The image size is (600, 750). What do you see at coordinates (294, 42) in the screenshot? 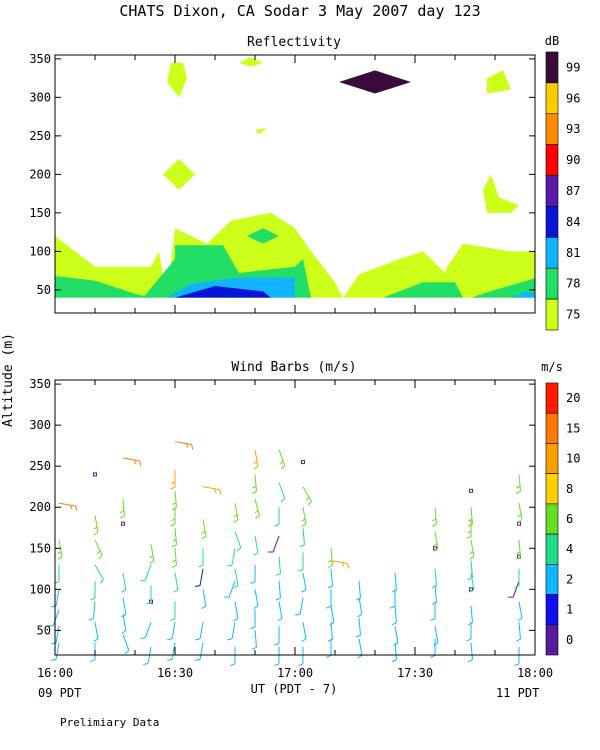
I see `reflectivity-title: Reflectivity` at bounding box center [294, 42].